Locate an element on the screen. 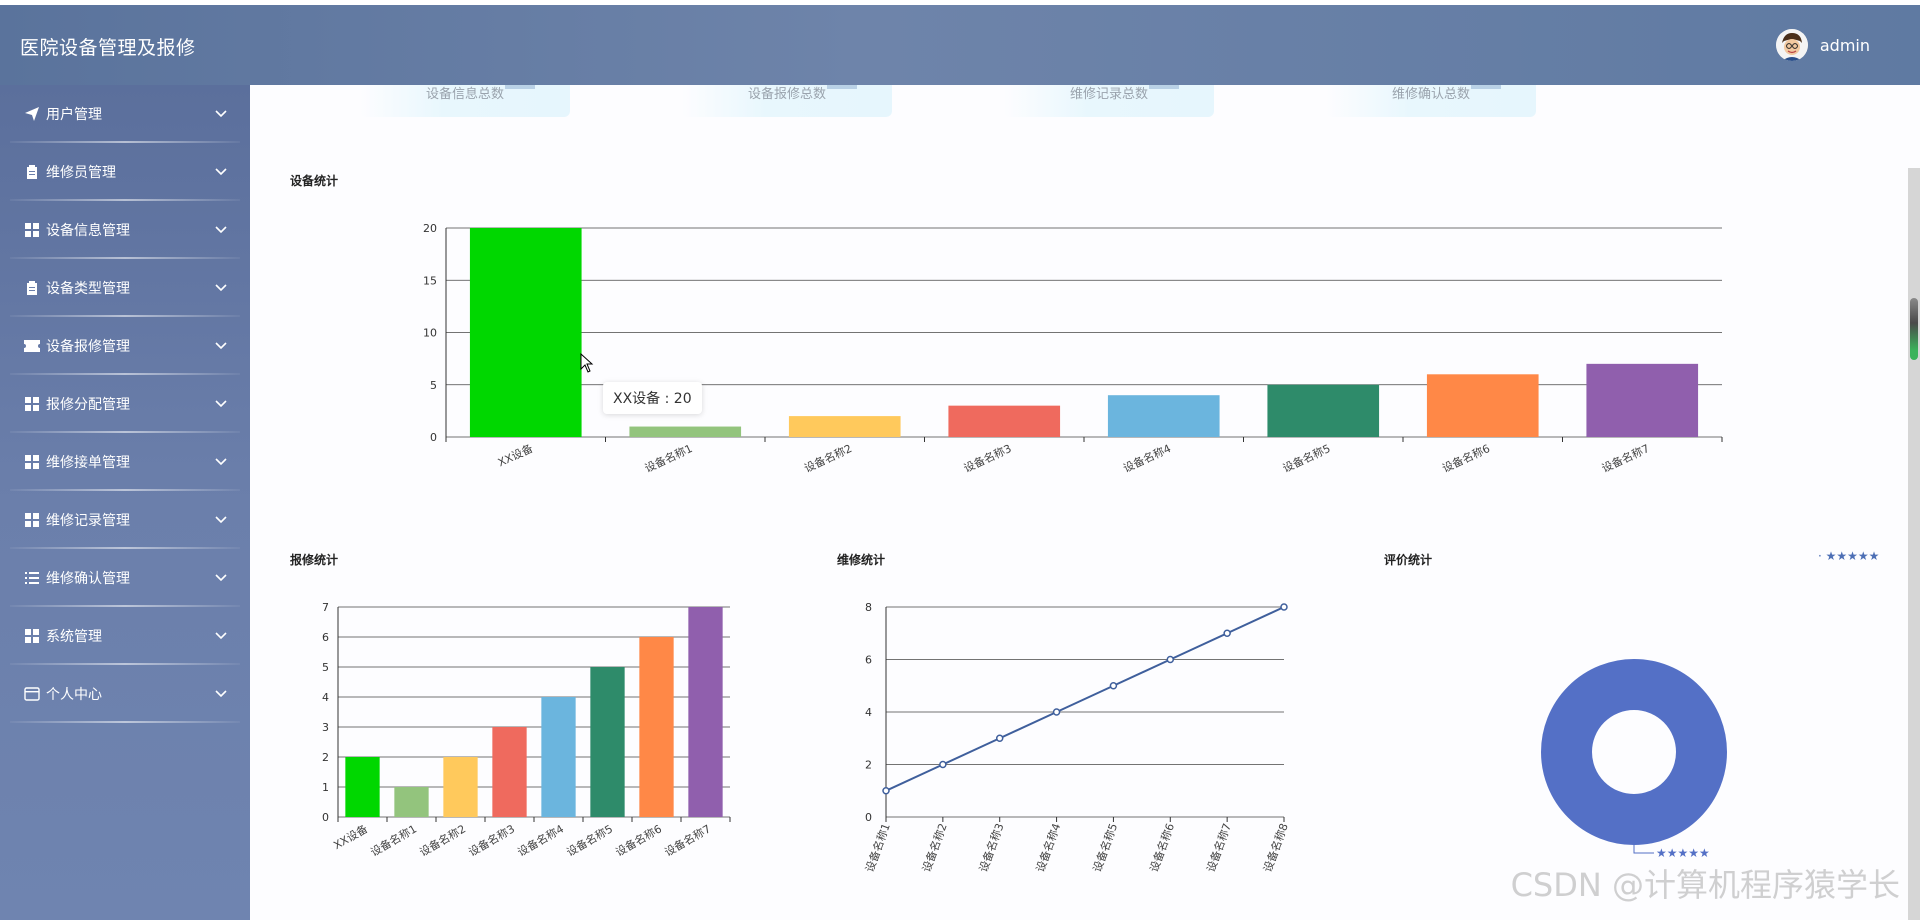  section-title-device: 设备统计 is located at coordinates (314, 181).